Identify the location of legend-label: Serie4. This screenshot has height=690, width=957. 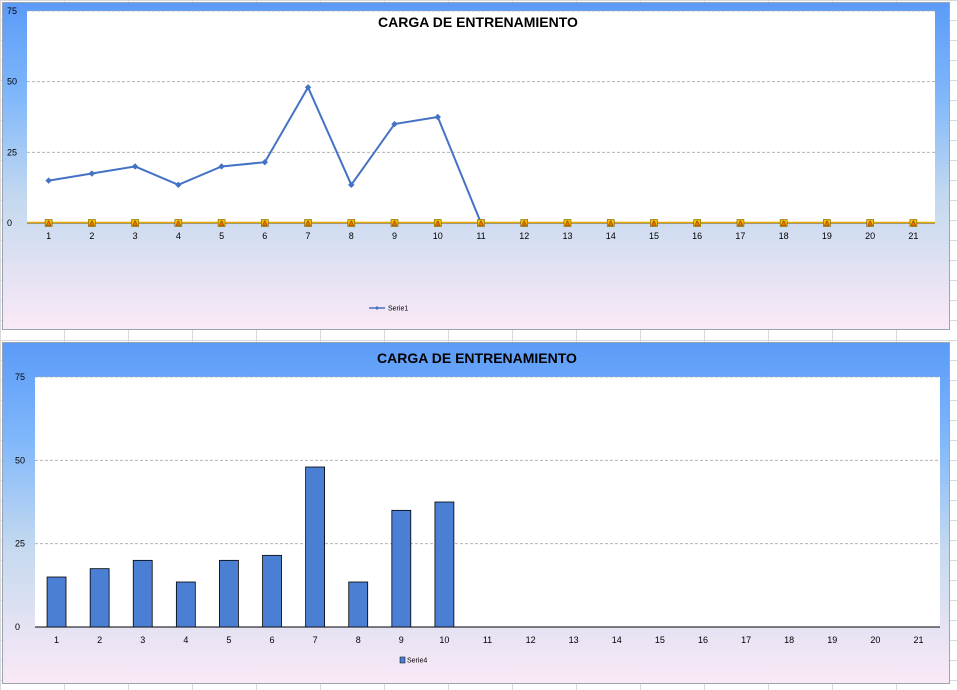
(417, 661).